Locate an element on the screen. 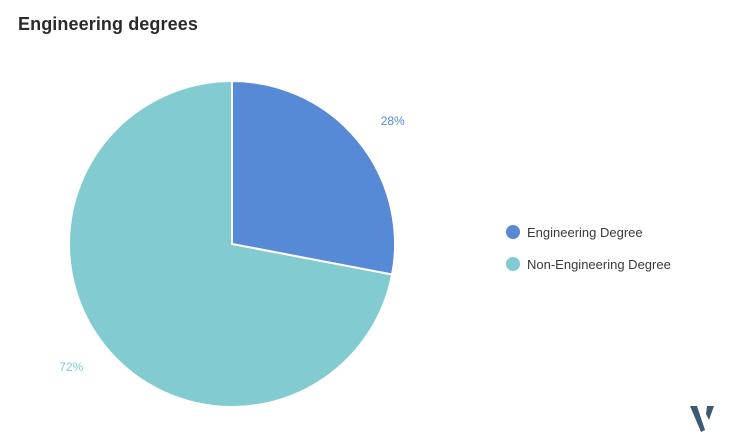 This screenshot has width=743, height=448. legend-label-non-engineering: Non-Engineering Degree is located at coordinates (599, 264).